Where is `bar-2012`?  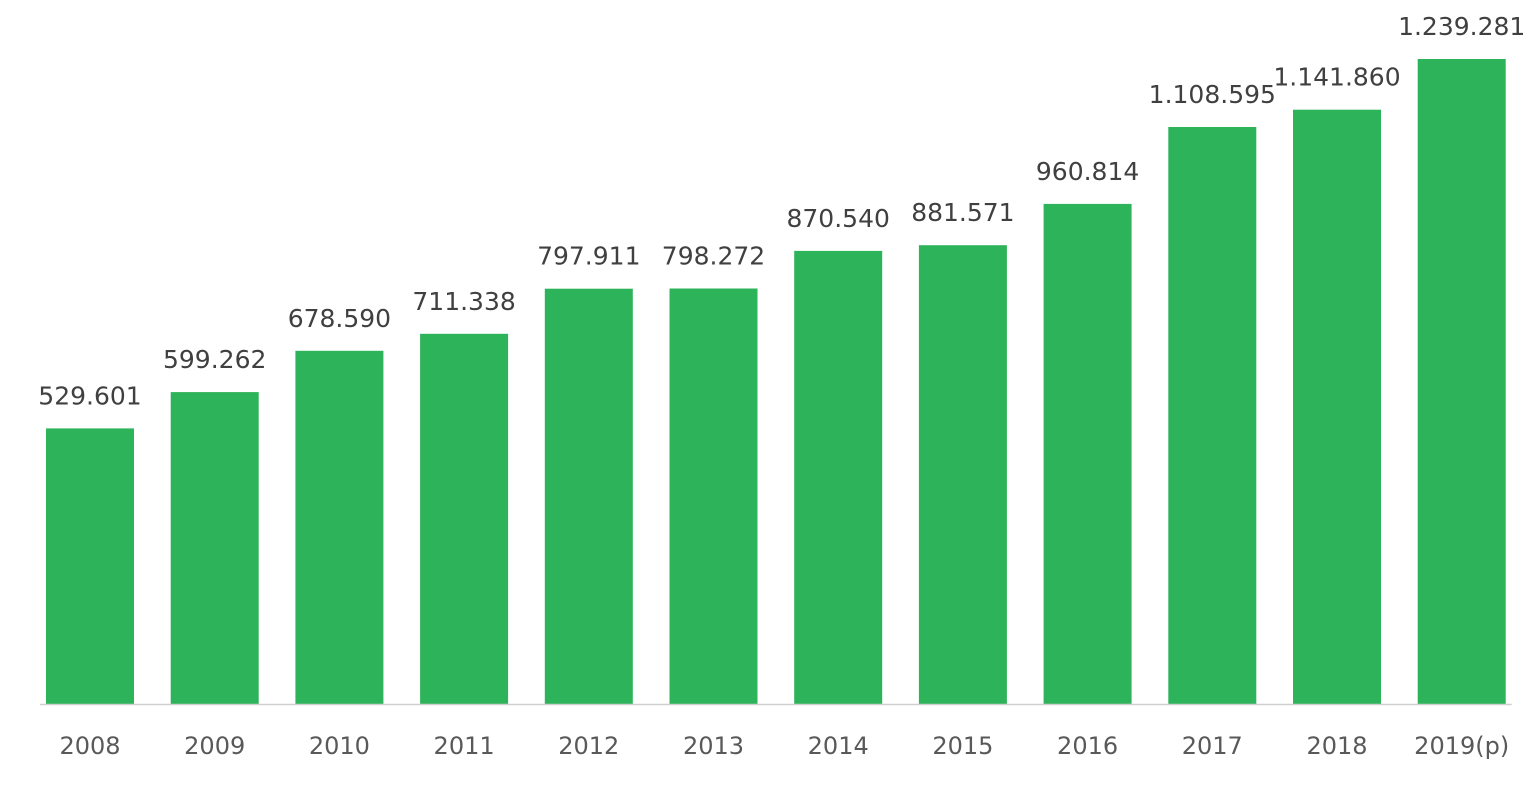 bar-2012 is located at coordinates (588, 496).